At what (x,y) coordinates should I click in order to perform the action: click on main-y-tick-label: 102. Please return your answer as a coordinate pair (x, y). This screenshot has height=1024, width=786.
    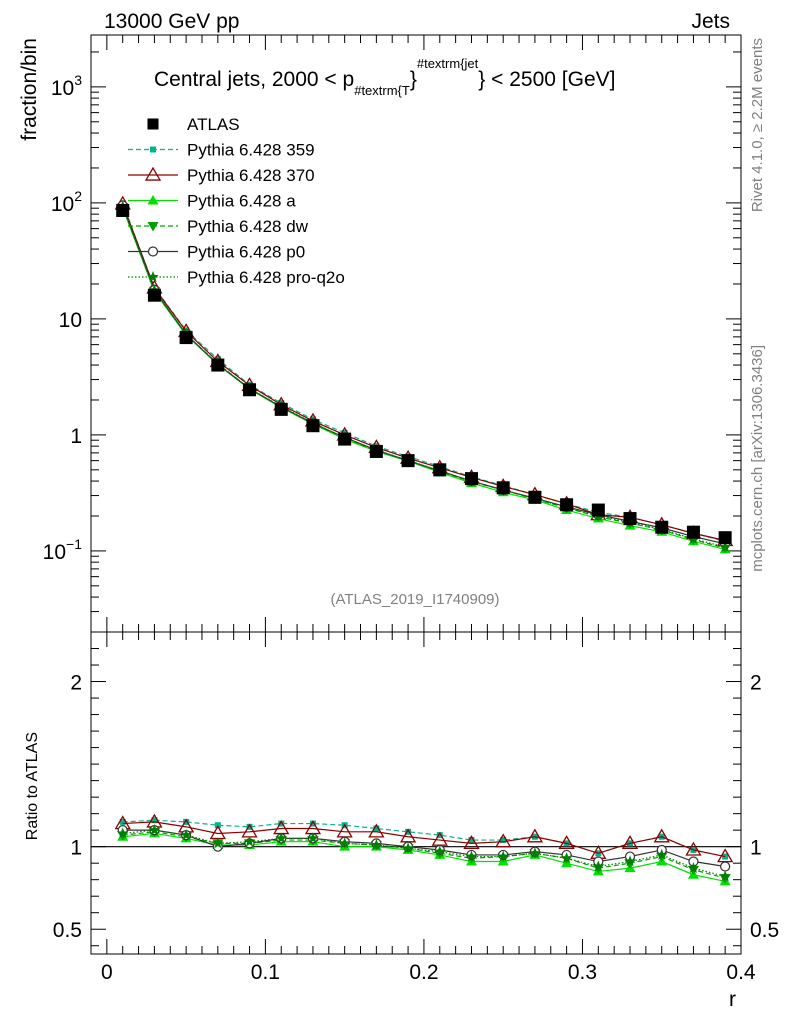
    Looking at the image, I should click on (66, 202).